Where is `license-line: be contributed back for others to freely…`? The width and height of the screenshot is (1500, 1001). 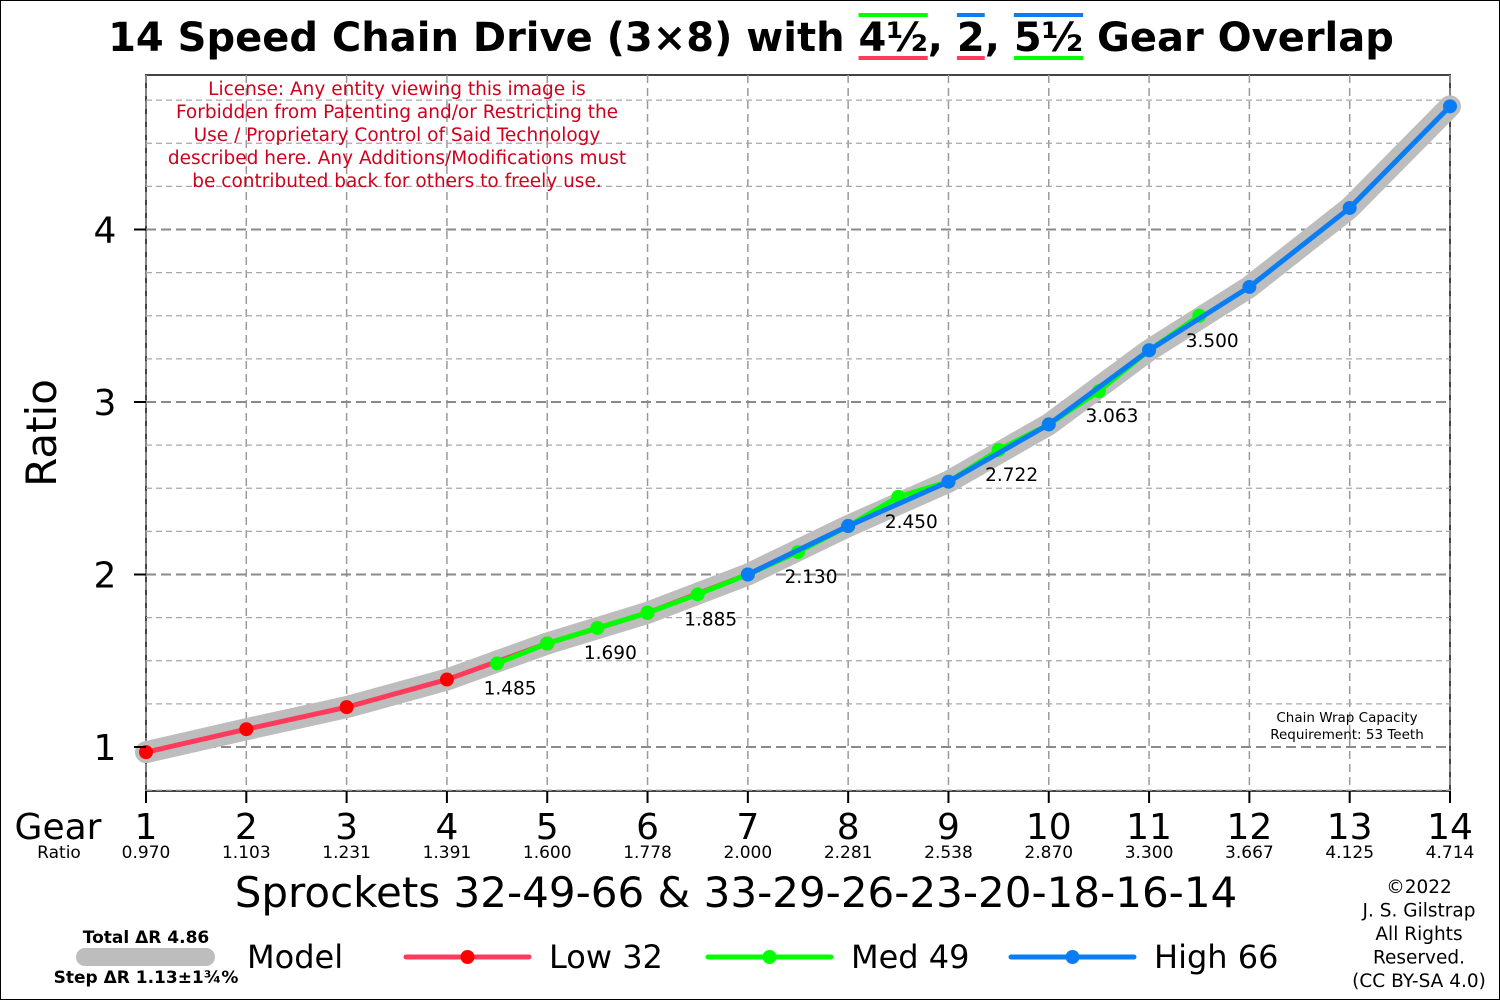
license-line: be contributed back for others to freely… is located at coordinates (396, 181).